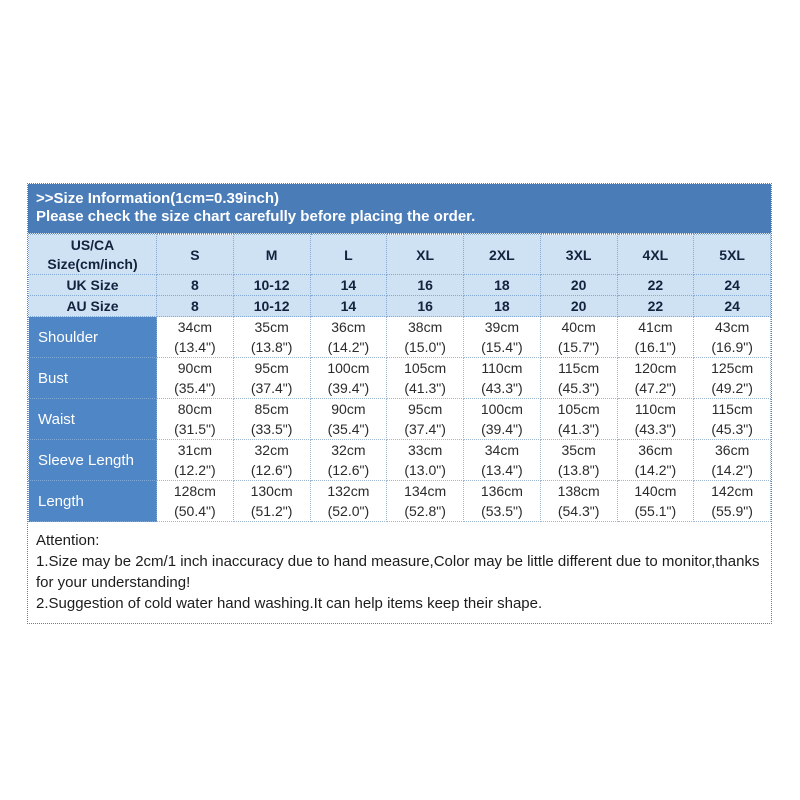 The height and width of the screenshot is (800, 800). Describe the element at coordinates (425, 285) in the screenshot. I see `uk-size-cell: 16` at that location.